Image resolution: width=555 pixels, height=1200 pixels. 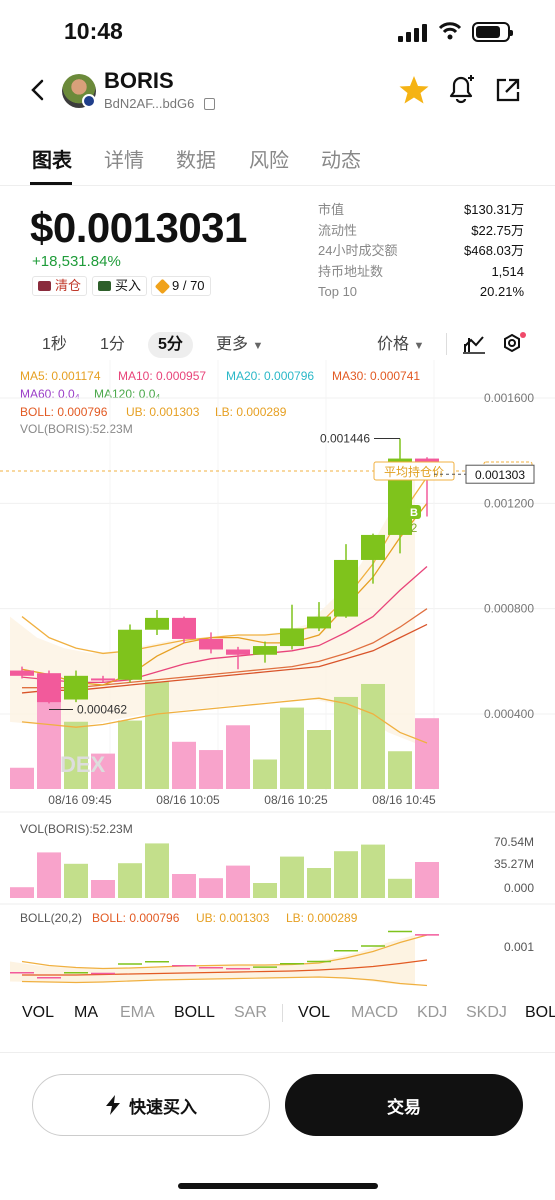 I want to click on indicator-boll: BOLL, so click(x=194, y=1012).